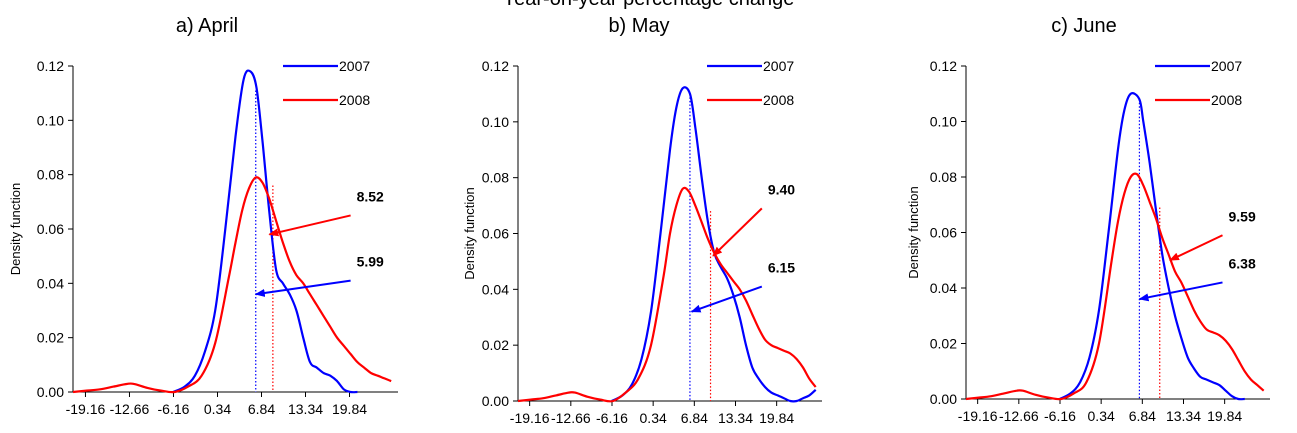  What do you see at coordinates (1242, 216) in the screenshot?
I see `annotation-label: 9.59` at bounding box center [1242, 216].